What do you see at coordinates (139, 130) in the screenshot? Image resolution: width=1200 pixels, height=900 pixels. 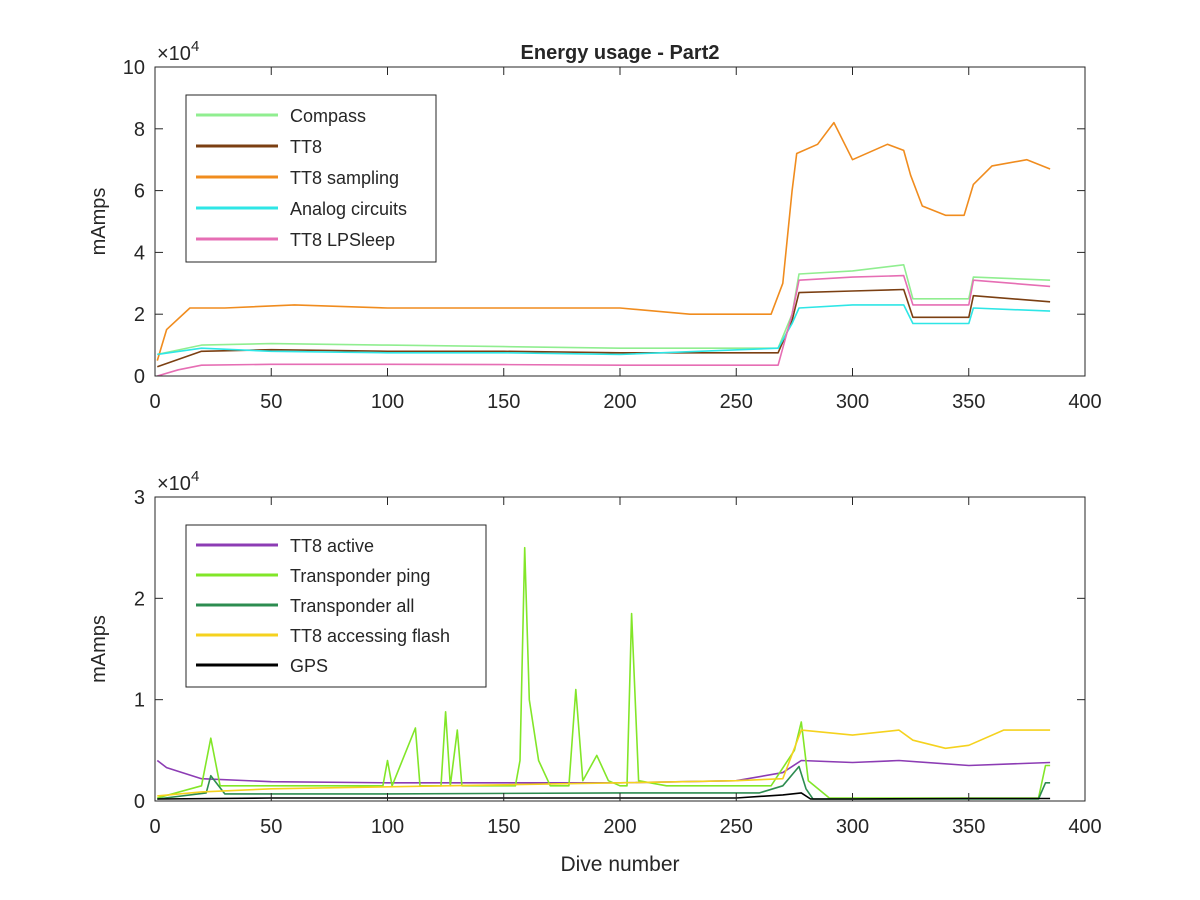 I see `y-tick-label: 8` at bounding box center [139, 130].